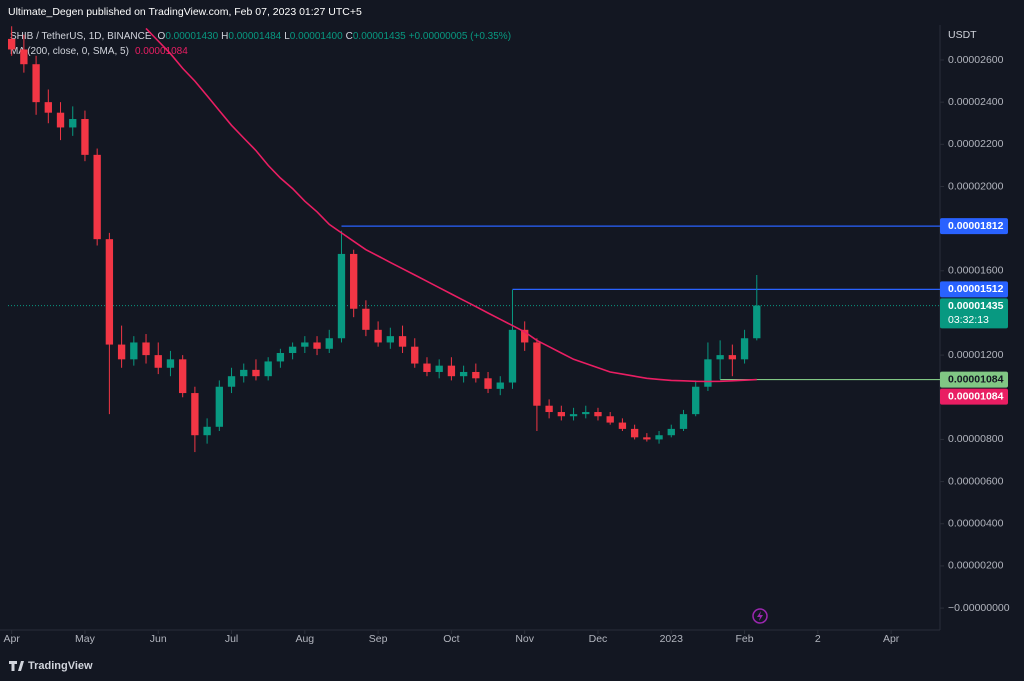 The height and width of the screenshot is (681, 1024). What do you see at coordinates (161, 51) in the screenshot?
I see `ma-legend-value: 0.00001084` at bounding box center [161, 51].